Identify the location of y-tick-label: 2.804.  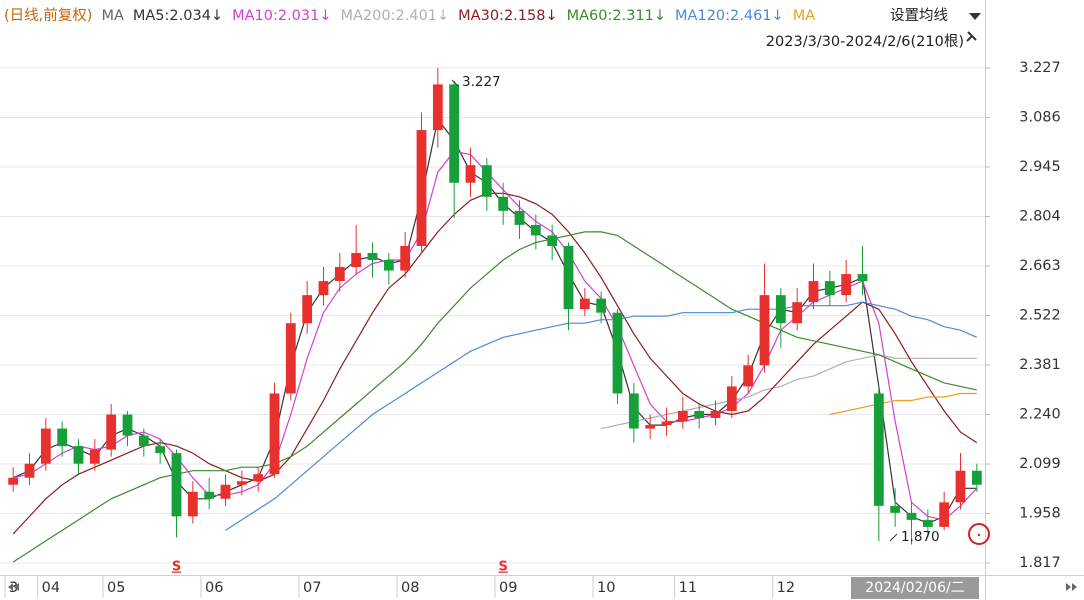
(1040, 216).